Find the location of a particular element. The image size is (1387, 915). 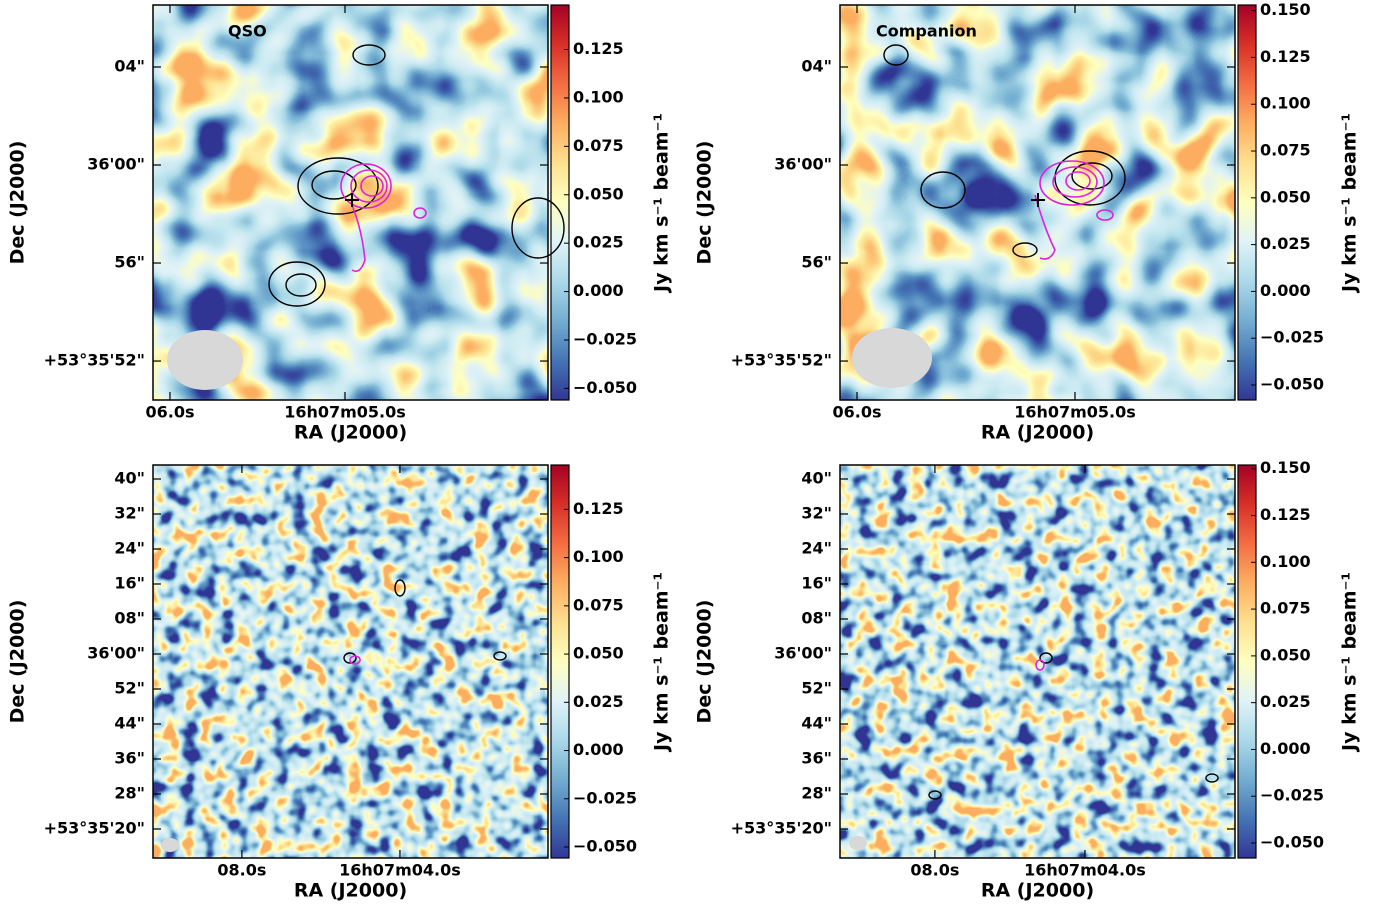

panel-title: QSO is located at coordinates (247, 31).